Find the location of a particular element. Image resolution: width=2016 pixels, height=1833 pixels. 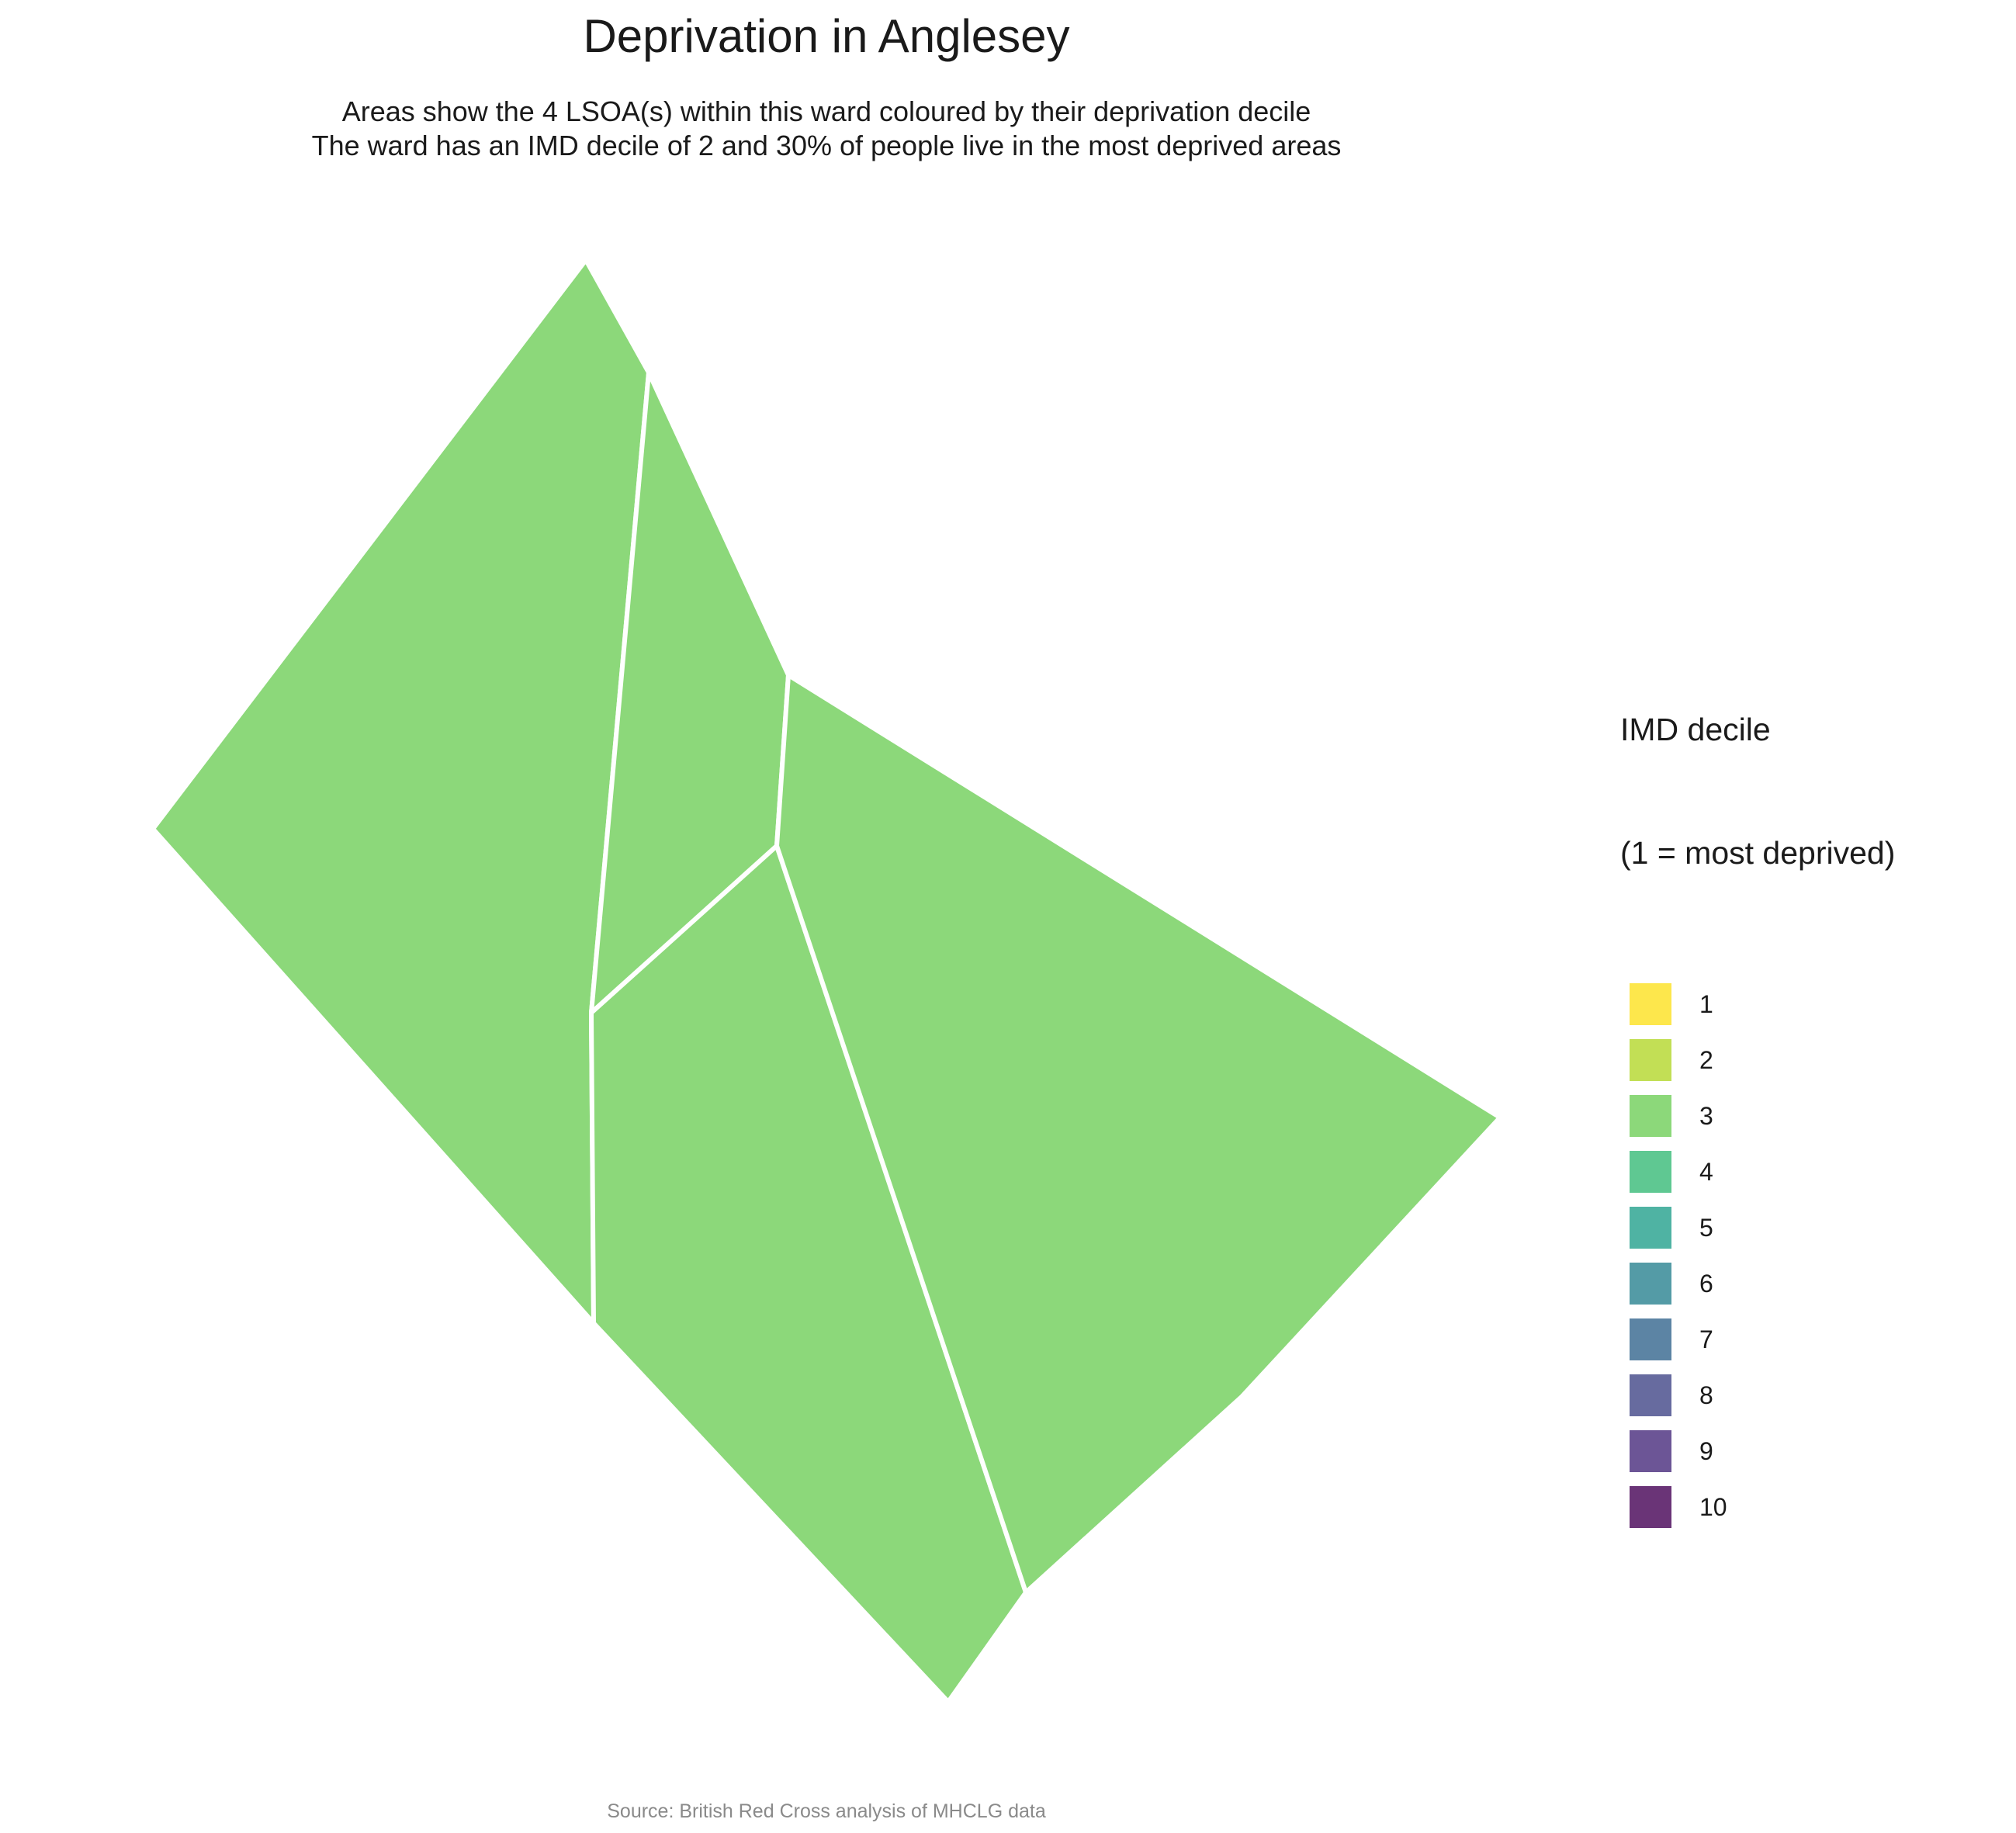

legend-label: 7 is located at coordinates (1706, 1339).